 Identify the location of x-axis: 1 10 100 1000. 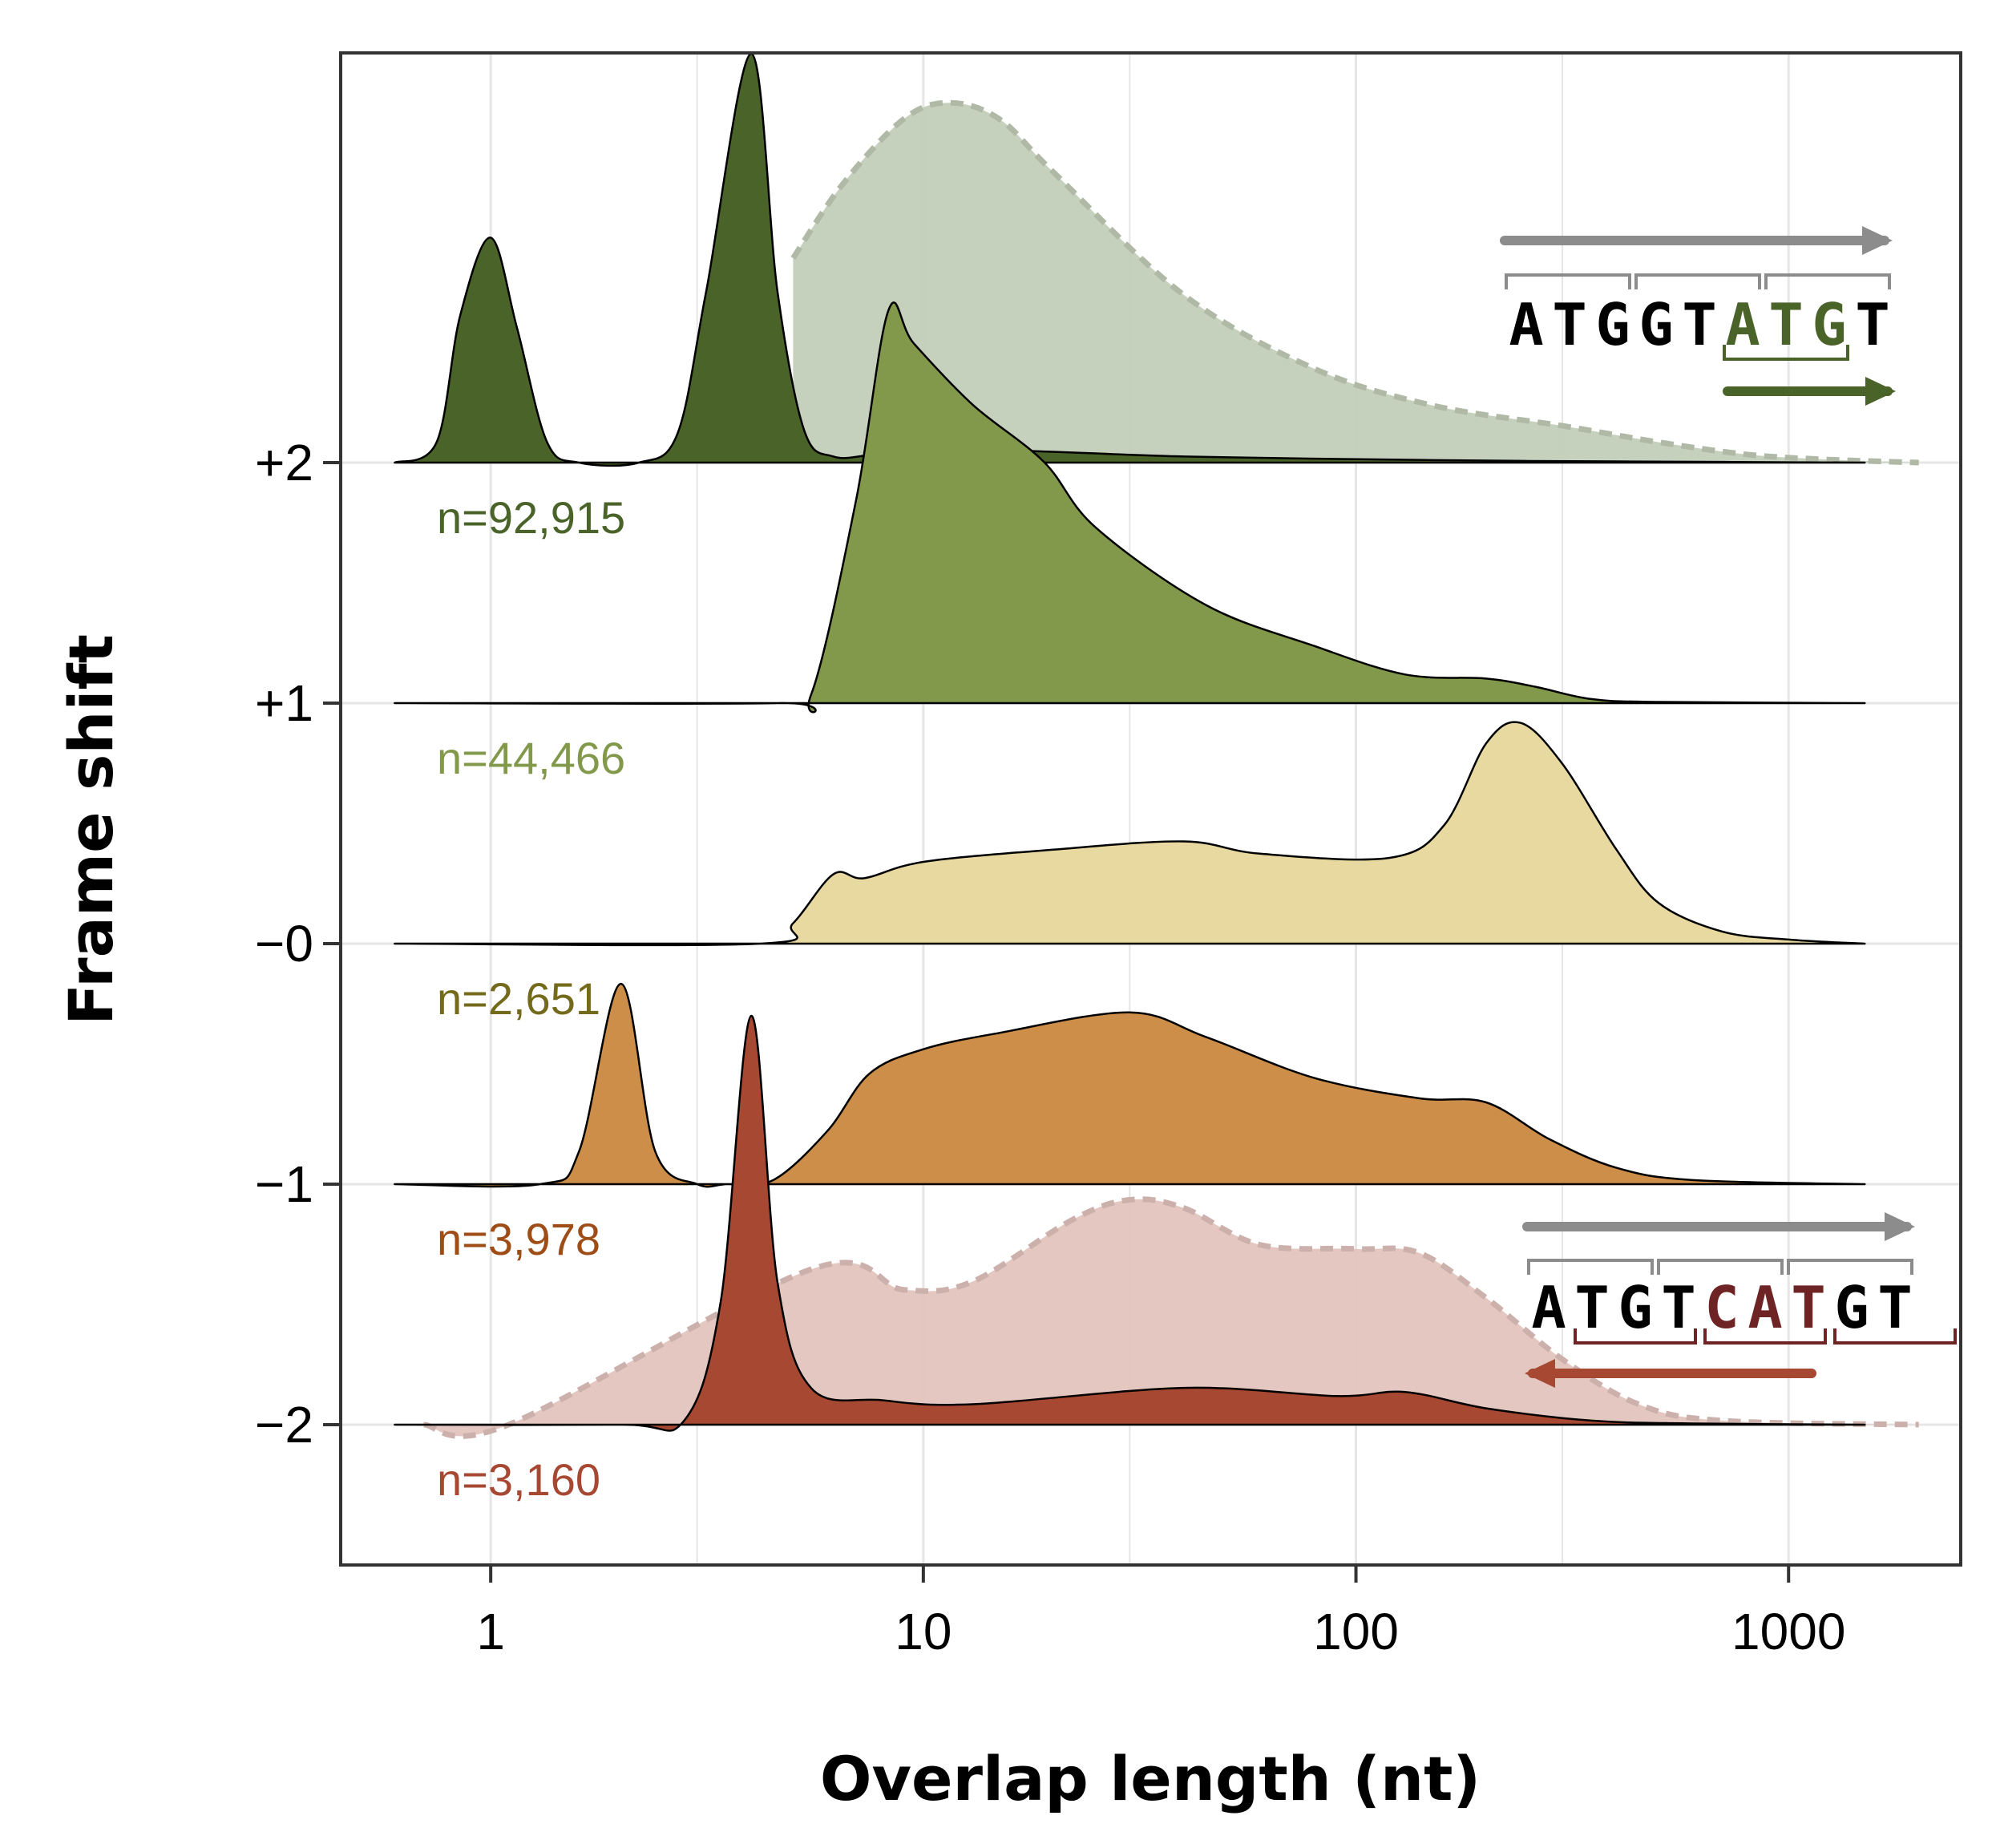
(1160, 1612).